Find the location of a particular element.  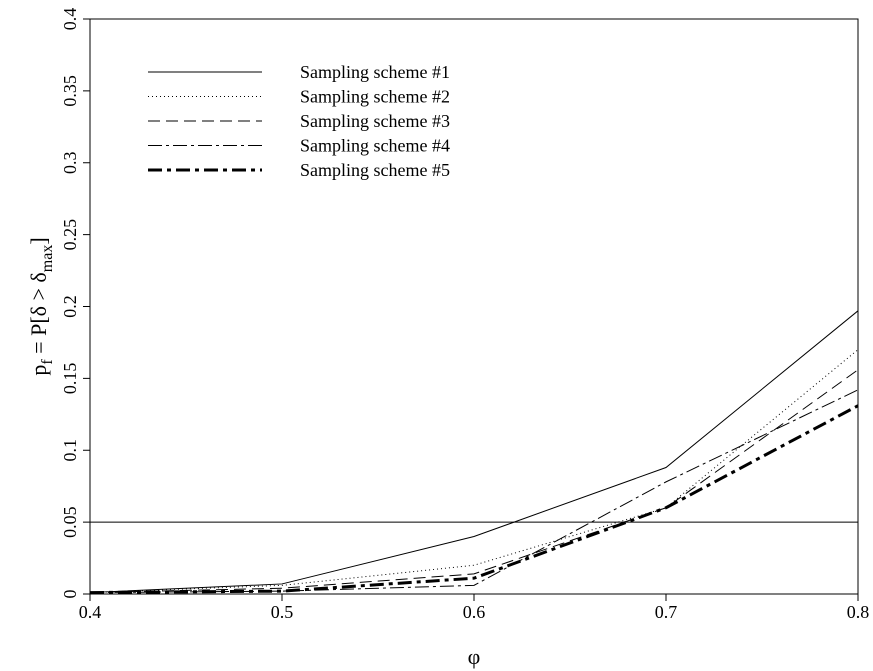

legend-label: Sampling scheme #5 is located at coordinates (375, 170).